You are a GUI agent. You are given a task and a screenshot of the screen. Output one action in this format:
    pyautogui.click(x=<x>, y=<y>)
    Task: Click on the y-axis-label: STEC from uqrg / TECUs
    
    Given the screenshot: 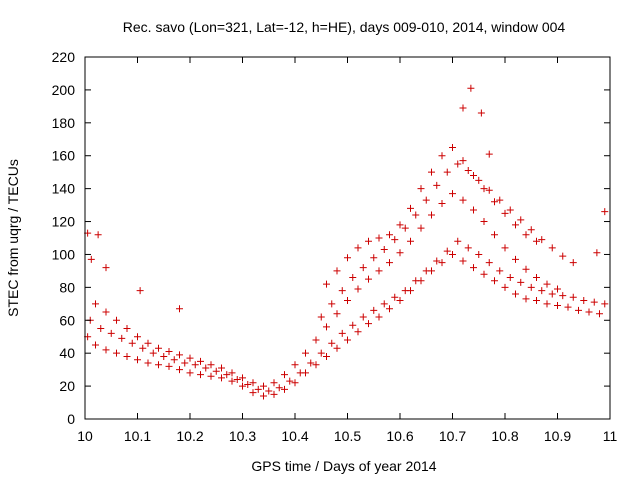 What is the action you would take?
    pyautogui.click(x=13, y=238)
    